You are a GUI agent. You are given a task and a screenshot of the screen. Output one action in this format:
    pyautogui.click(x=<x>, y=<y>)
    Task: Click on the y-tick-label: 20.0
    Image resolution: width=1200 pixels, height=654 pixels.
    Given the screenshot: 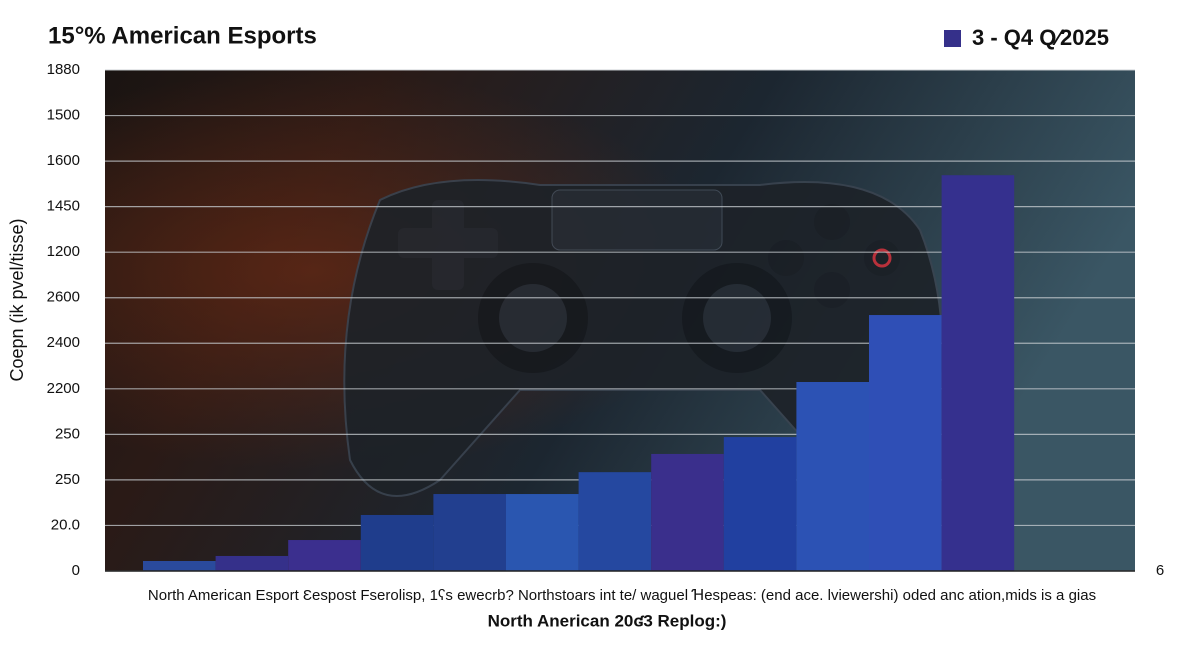 What is the action you would take?
    pyautogui.click(x=65, y=524)
    